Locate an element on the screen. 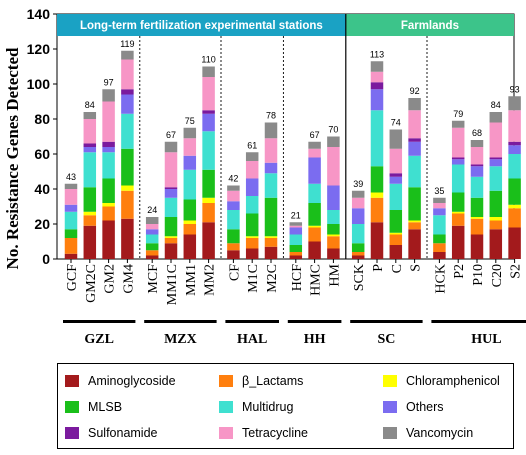 The height and width of the screenshot is (455, 526). legend-item-sulfonamide: Sulfonamide is located at coordinates (111, 433).